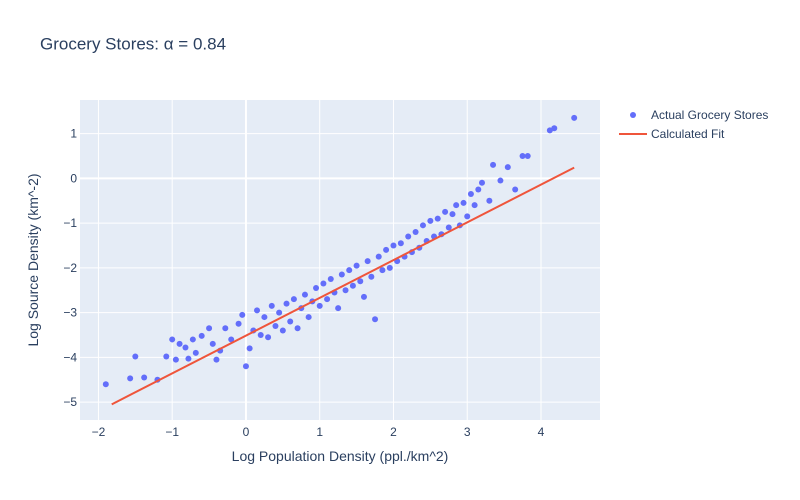 The image size is (800, 500). I want to click on legend-marker-icon, so click(633, 115).